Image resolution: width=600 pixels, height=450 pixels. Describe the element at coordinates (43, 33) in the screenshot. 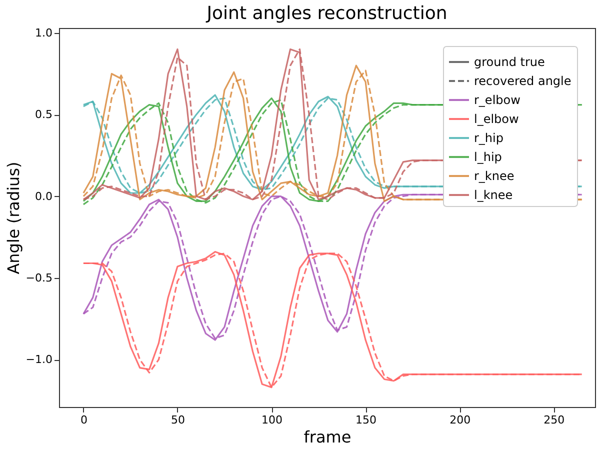

I see `y-tick-label: 1.0` at that location.